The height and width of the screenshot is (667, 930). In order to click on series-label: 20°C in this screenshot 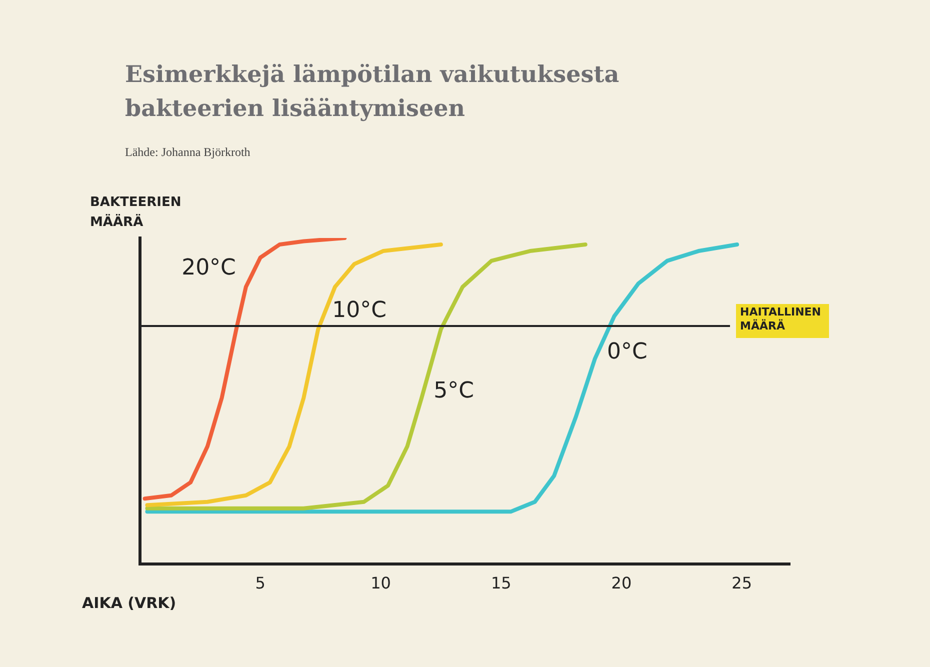, I will do `click(209, 268)`.